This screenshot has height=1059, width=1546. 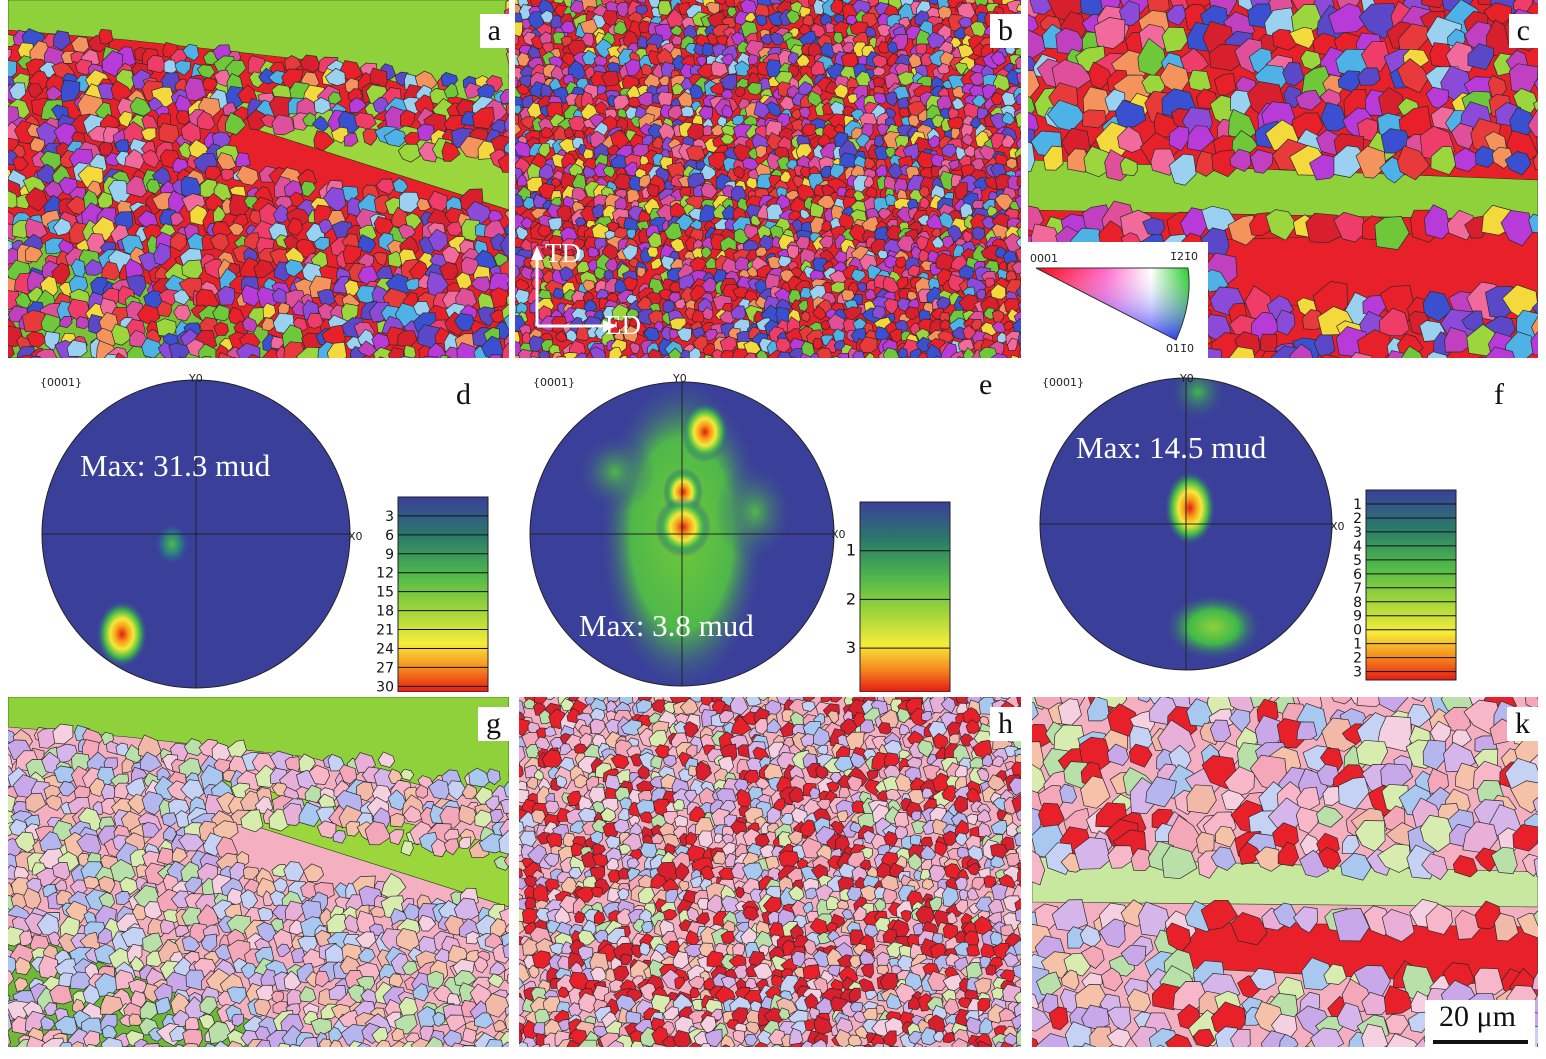 What do you see at coordinates (385, 593) in the screenshot?
I see `pf-scale-tick: 15` at bounding box center [385, 593].